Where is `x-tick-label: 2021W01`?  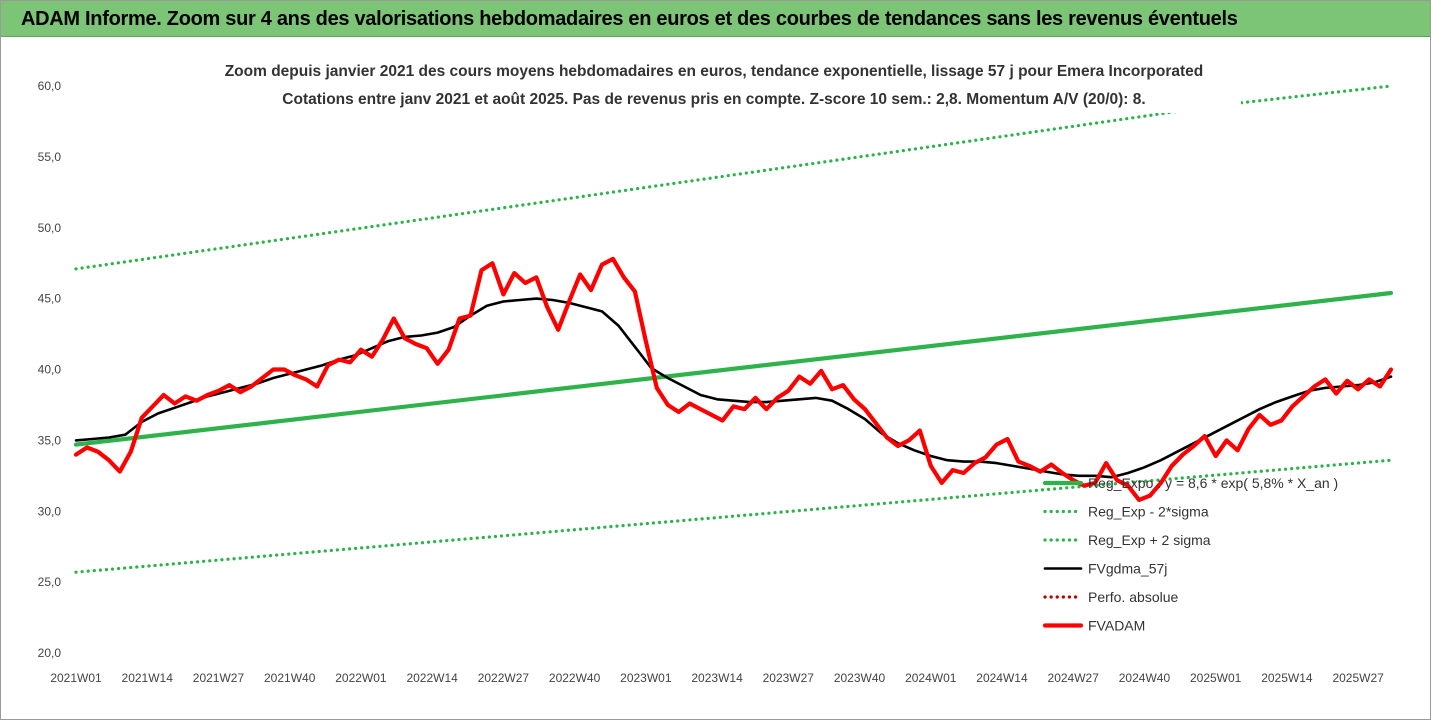
x-tick-label: 2021W01 is located at coordinates (76, 678).